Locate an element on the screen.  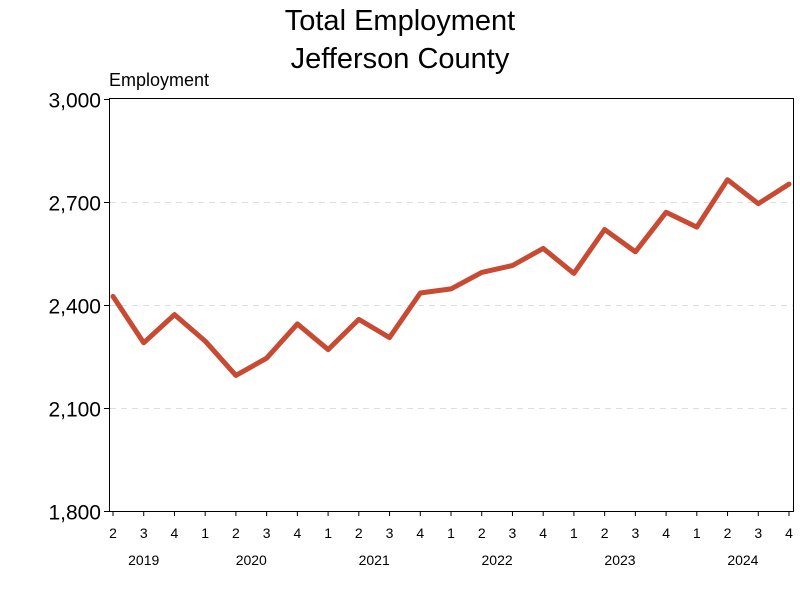
x-year-label: 2023 is located at coordinates (619, 560).